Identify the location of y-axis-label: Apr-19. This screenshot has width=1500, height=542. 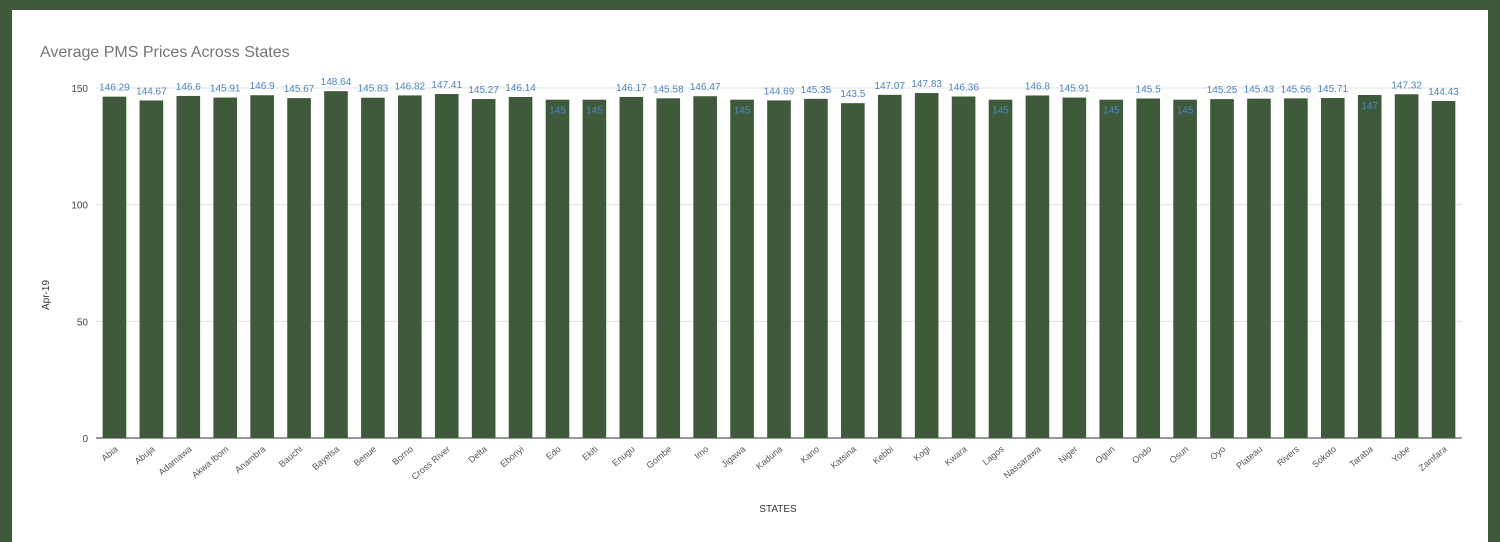
(46, 295).